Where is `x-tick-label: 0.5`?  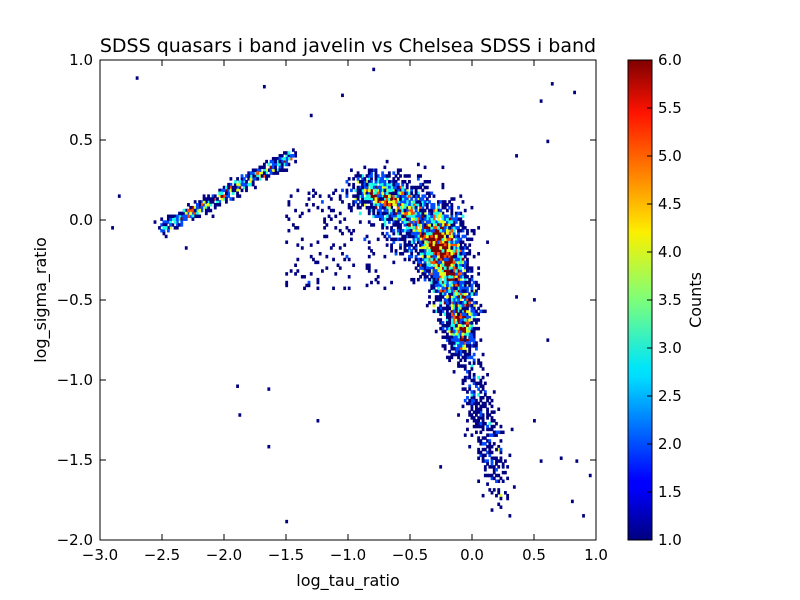
x-tick-label: 0.5 is located at coordinates (534, 555).